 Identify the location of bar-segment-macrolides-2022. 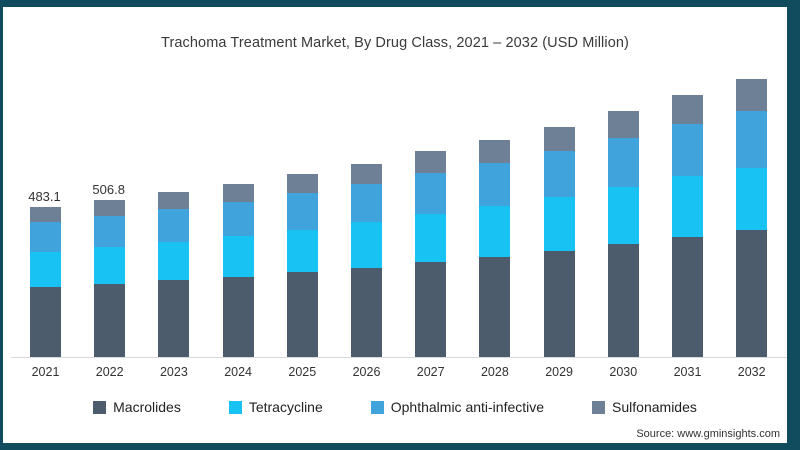
(110, 320).